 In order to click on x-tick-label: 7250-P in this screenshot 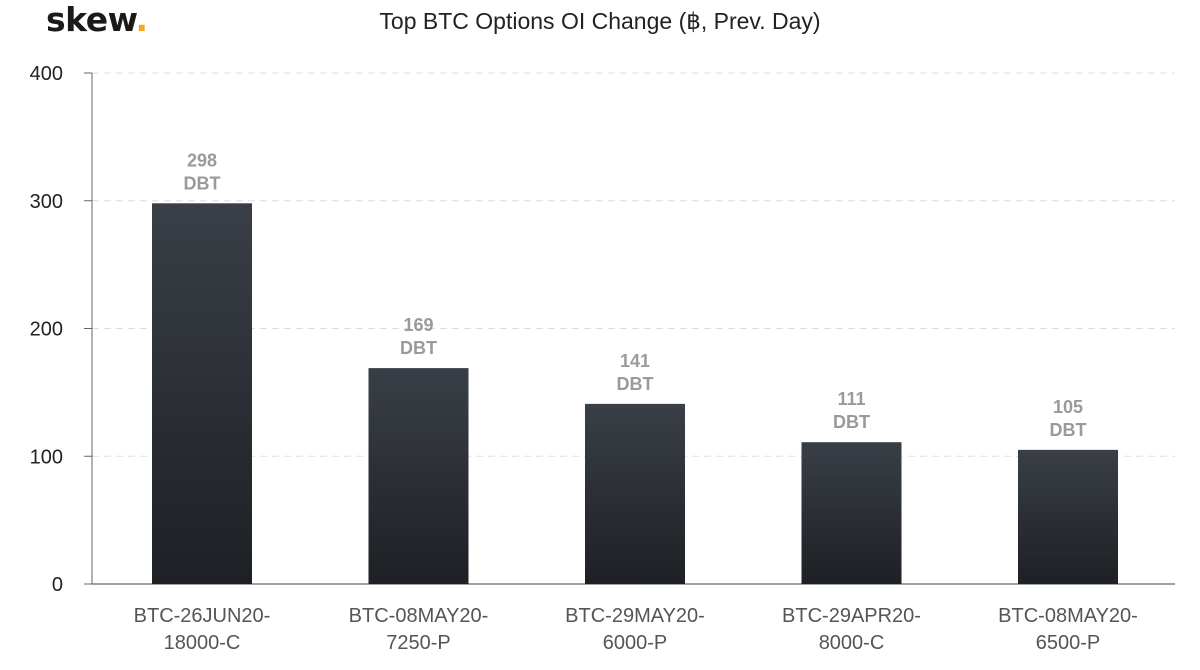, I will do `click(418, 643)`.